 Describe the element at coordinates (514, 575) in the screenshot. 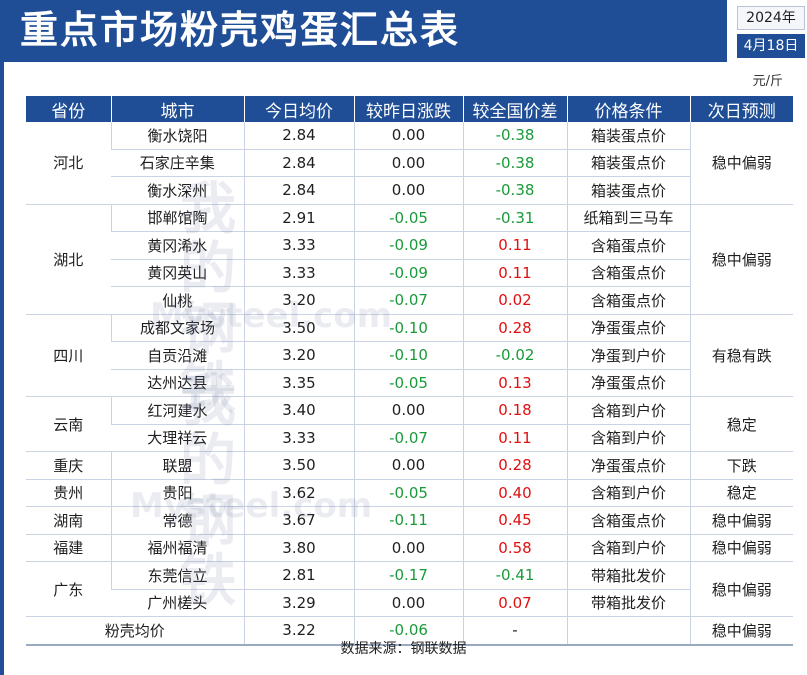

I see `diff-cell: -0.41` at that location.